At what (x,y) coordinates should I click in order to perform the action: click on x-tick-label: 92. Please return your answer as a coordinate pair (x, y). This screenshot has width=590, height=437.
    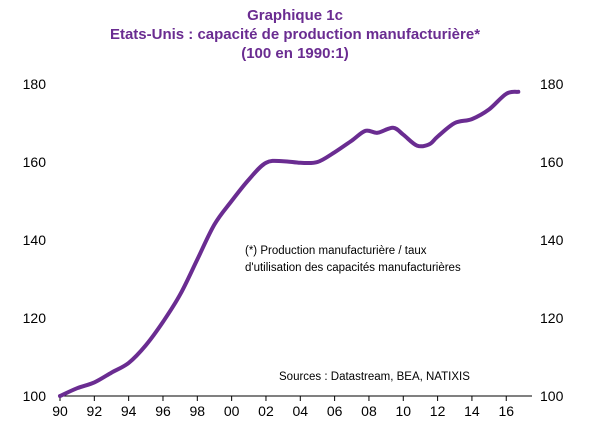
    Looking at the image, I should click on (95, 411).